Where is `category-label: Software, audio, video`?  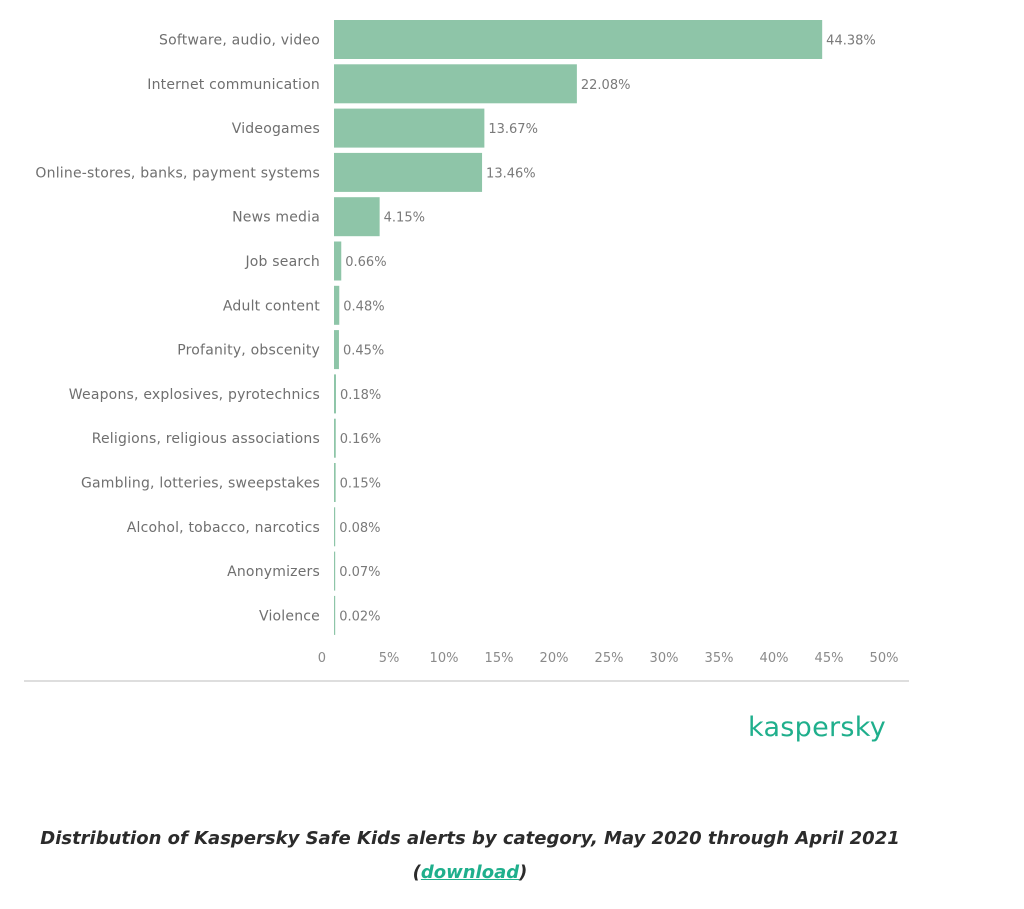 category-label: Software, audio, video is located at coordinates (239, 41).